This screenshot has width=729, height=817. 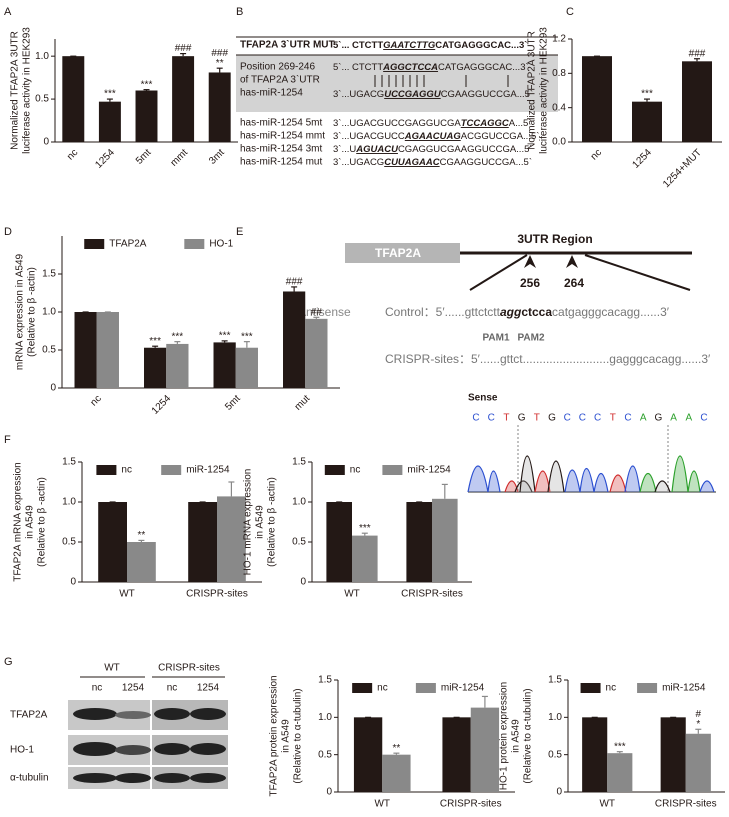 What do you see at coordinates (105, 159) in the screenshot?
I see `x-tick-label: 1254` at bounding box center [105, 159].